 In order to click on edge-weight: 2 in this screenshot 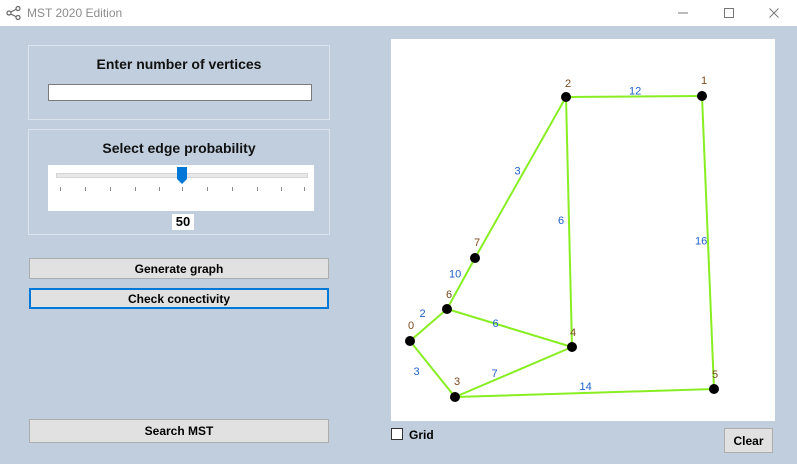, I will do `click(423, 314)`.